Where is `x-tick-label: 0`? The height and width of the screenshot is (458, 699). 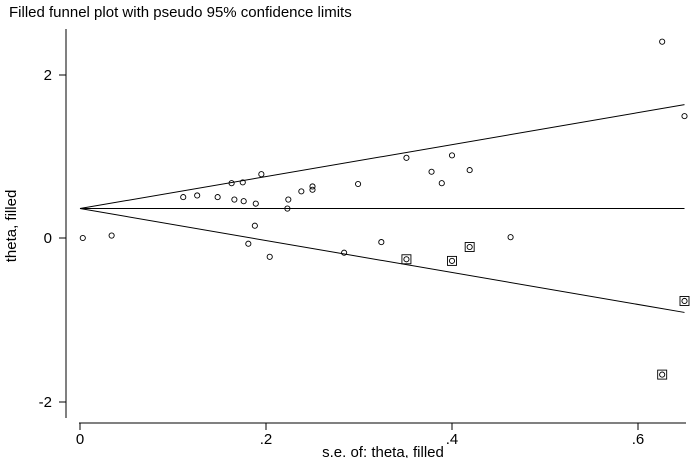 x-tick-label: 0 is located at coordinates (80, 439).